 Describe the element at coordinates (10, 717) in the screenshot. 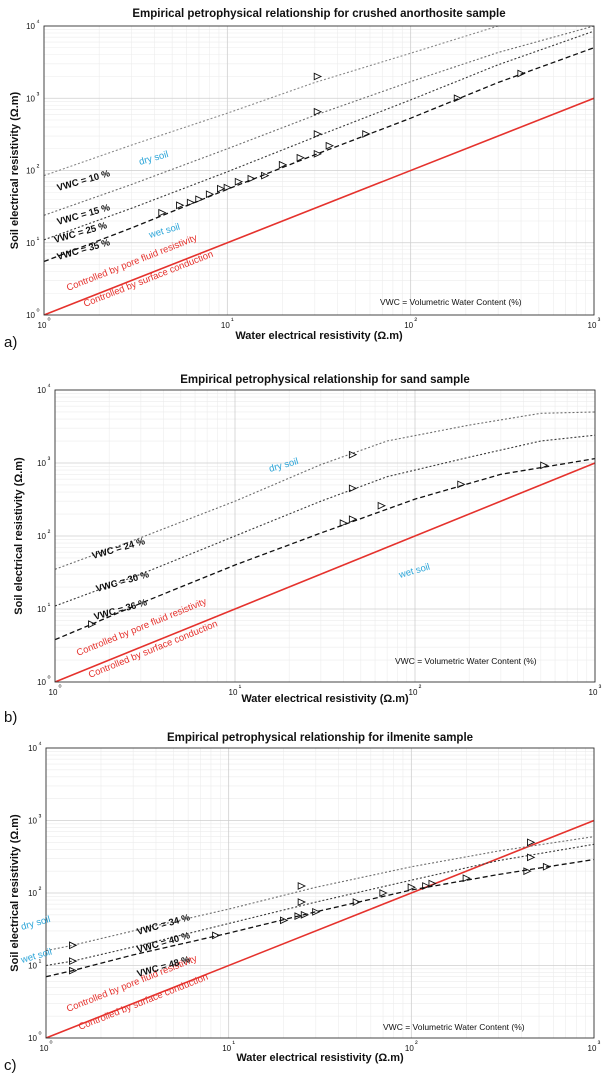

I see `panel-letter: b)` at that location.